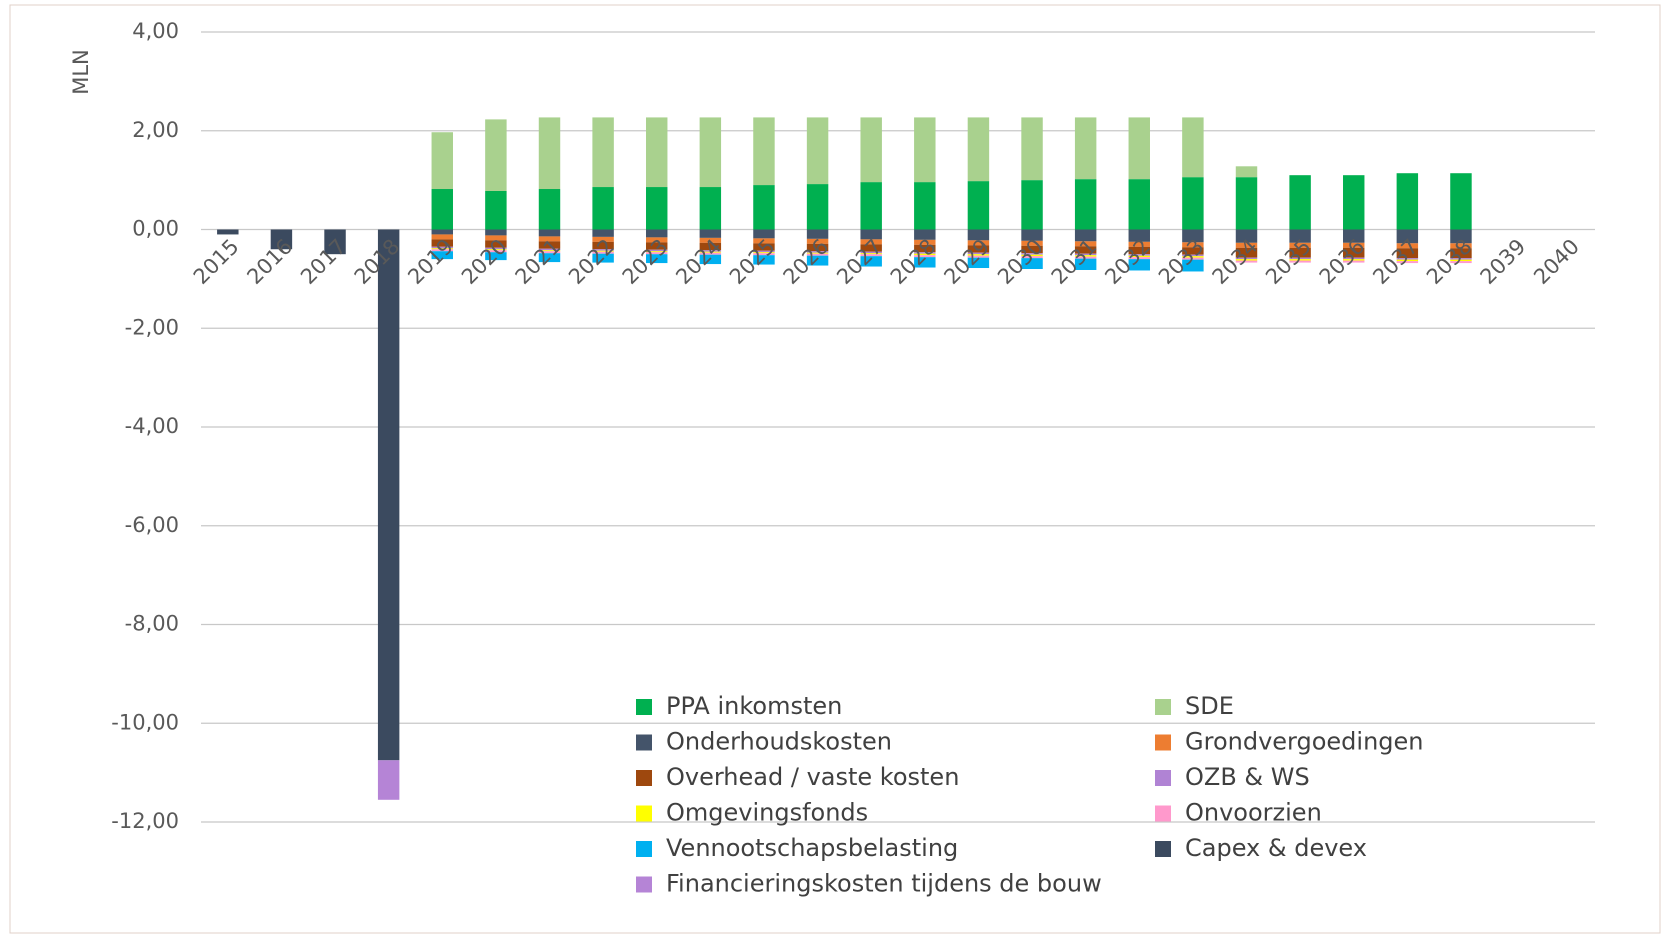 The width and height of the screenshot is (1661, 935). Describe the element at coordinates (152, 525) in the screenshot. I see `y-tick-label: -6,00` at that location.